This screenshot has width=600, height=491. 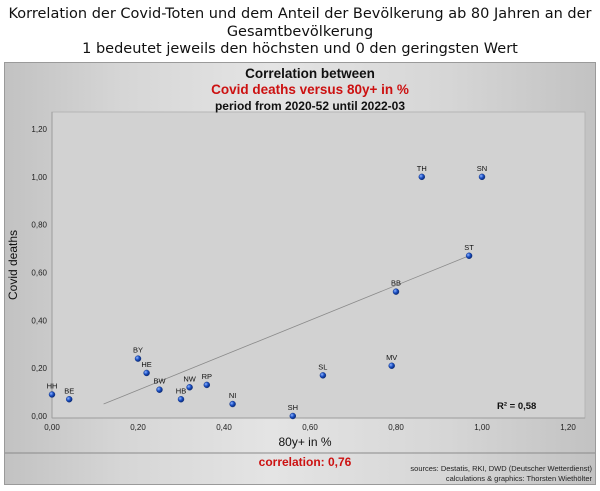 What do you see at coordinates (39, 416) in the screenshot?
I see `y-tick-label: 0,00` at bounding box center [39, 416].